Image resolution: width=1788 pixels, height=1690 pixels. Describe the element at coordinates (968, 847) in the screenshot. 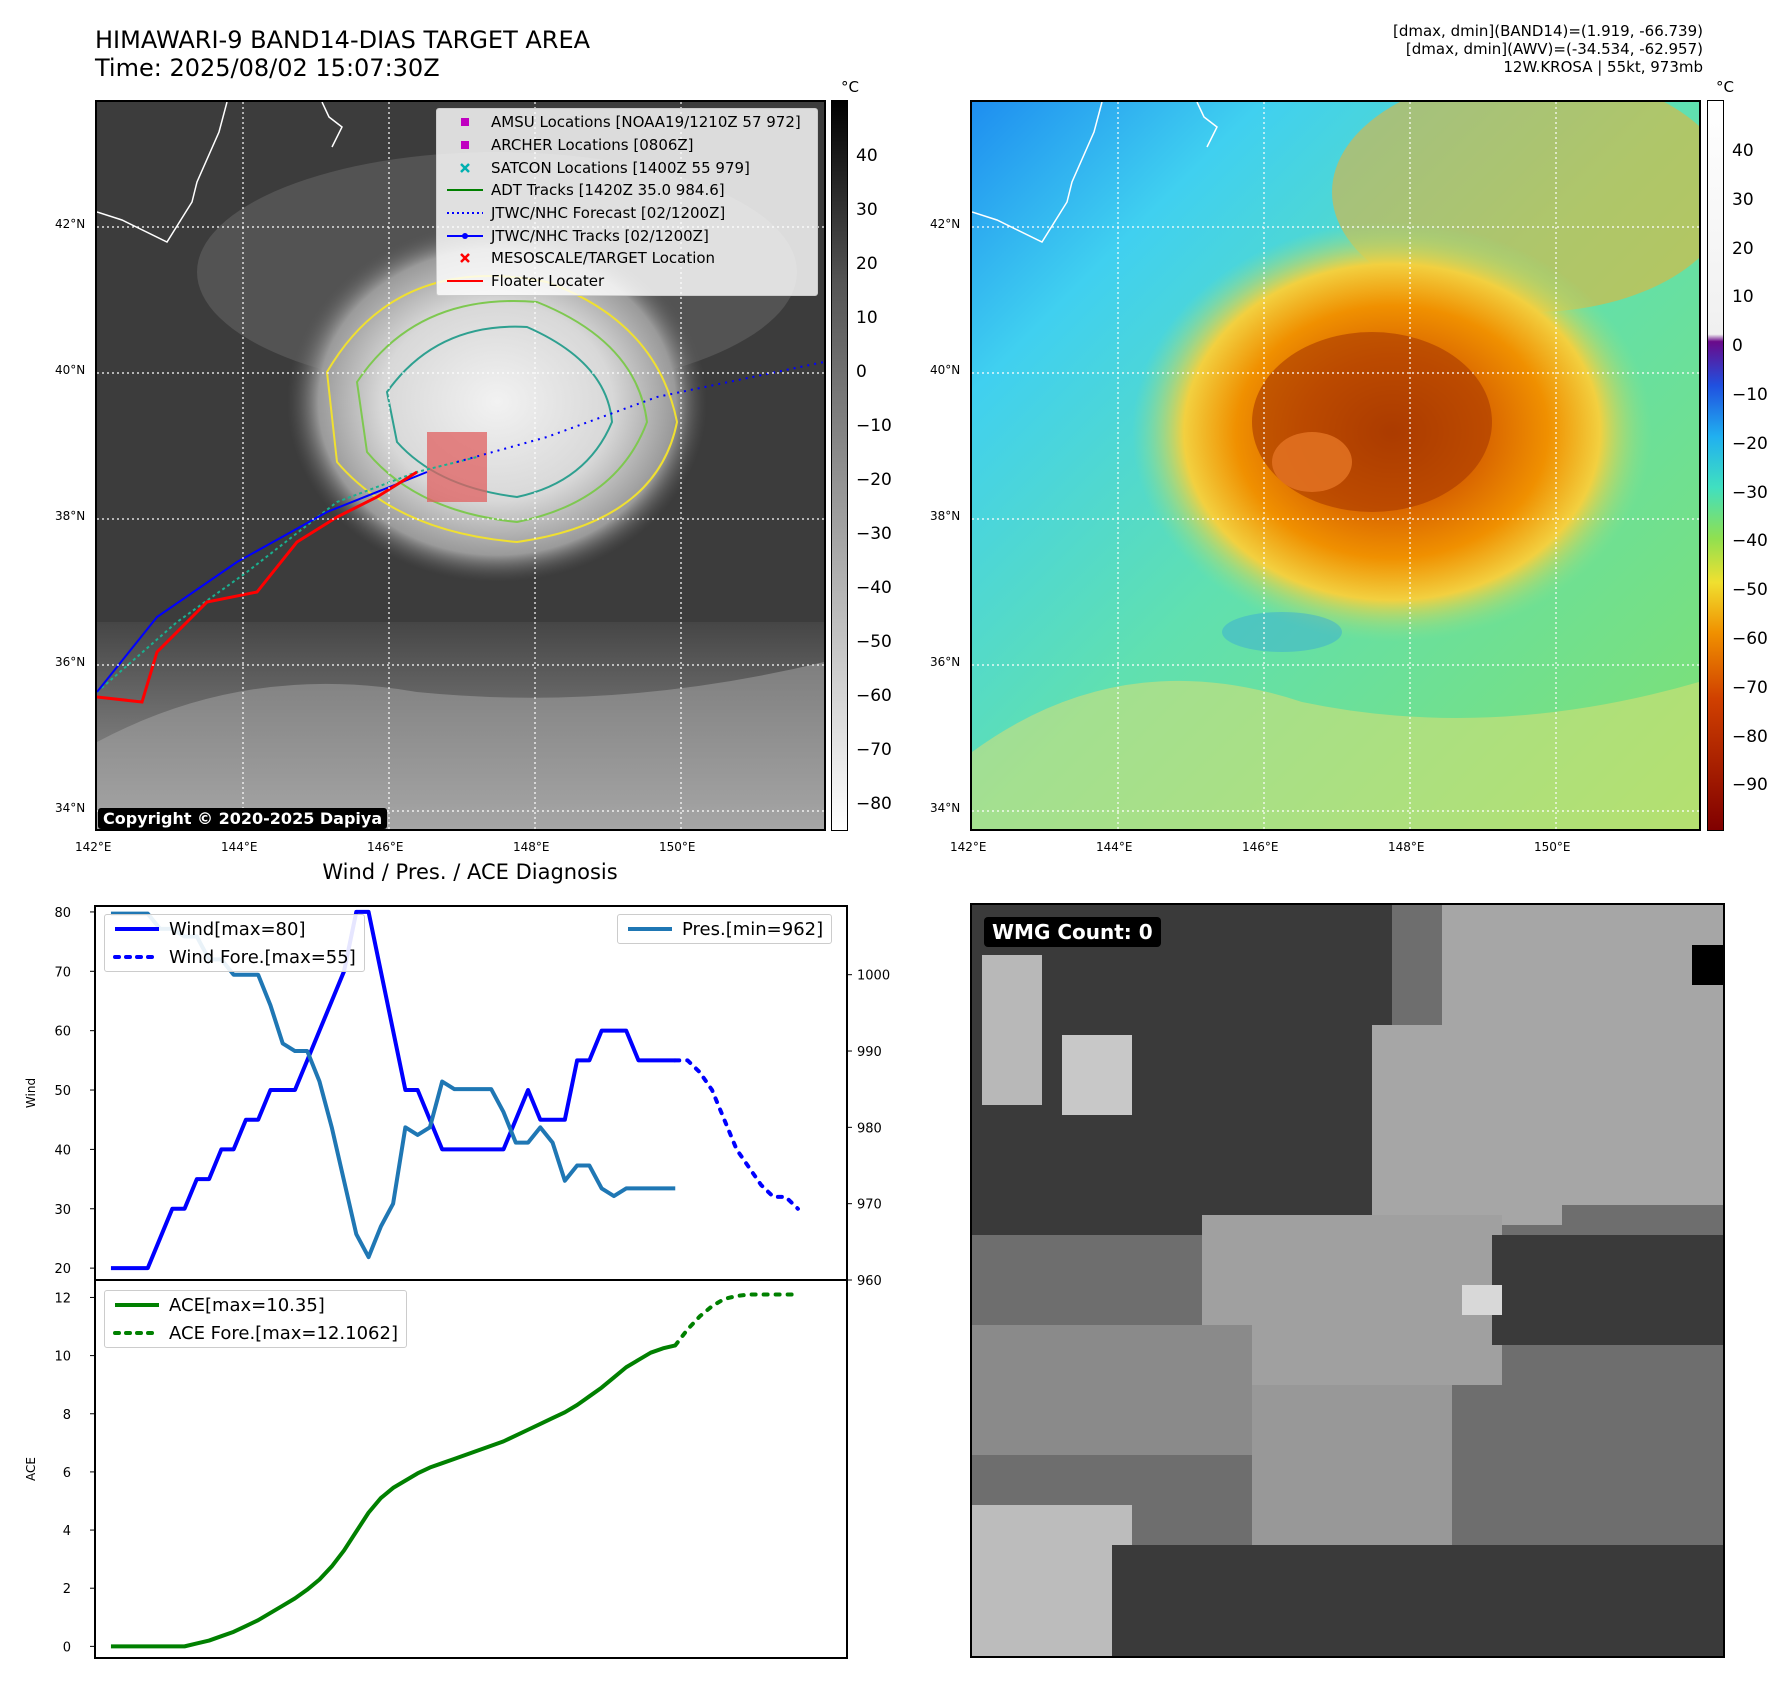

I see `longitude-tick: 142°E` at that location.